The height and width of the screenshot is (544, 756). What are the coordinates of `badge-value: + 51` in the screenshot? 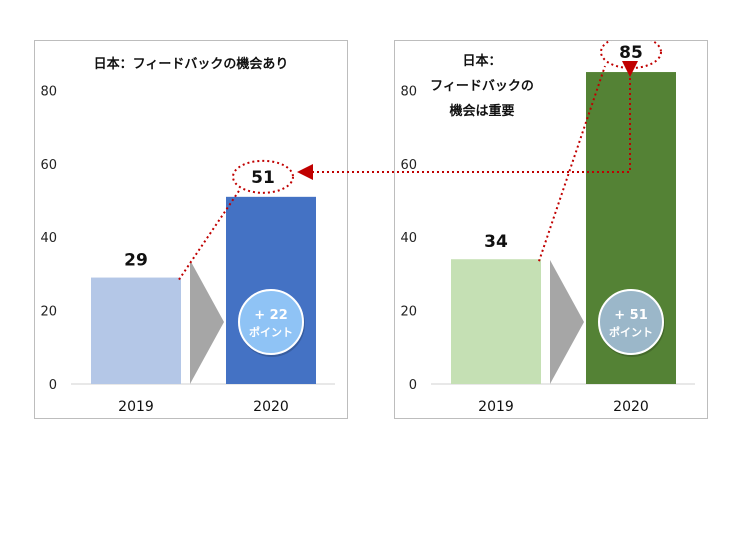 It's located at (631, 315).